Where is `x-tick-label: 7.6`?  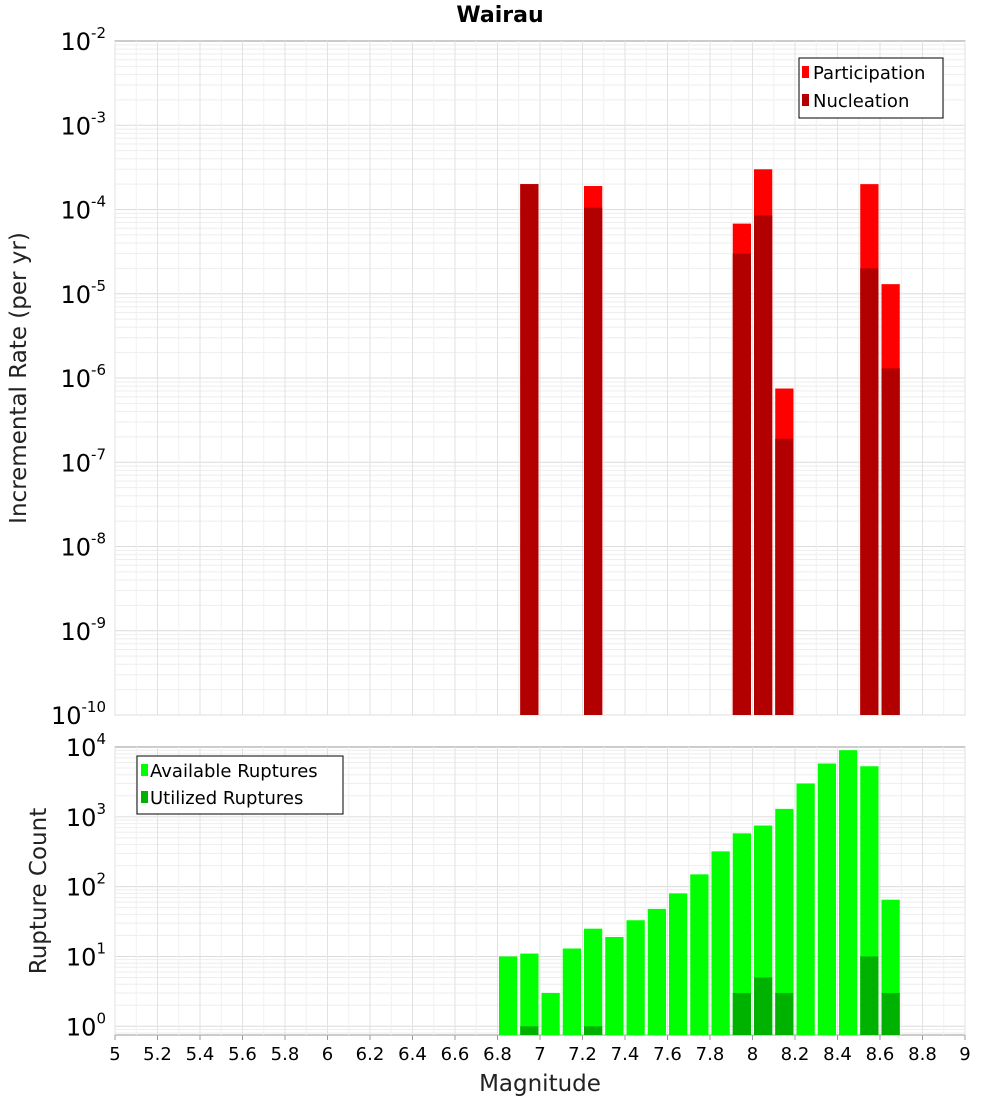 x-tick-label: 7.6 is located at coordinates (667, 1054).